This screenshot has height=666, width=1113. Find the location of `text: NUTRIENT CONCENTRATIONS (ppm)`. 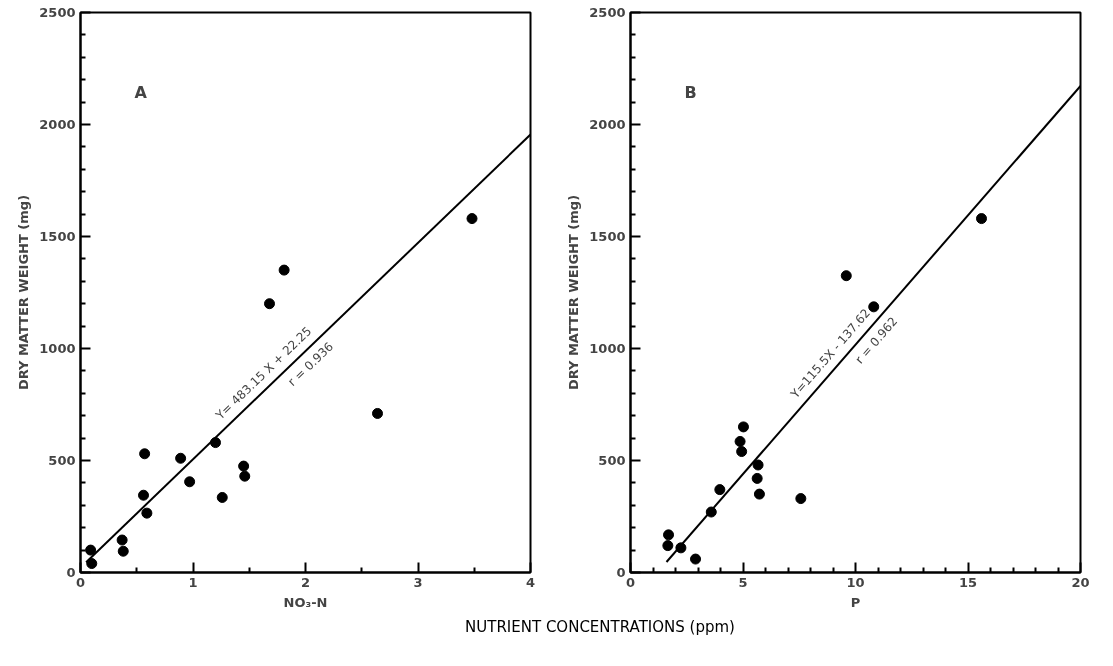

text: NUTRIENT CONCENTRATIONS (ppm) is located at coordinates (600, 627).